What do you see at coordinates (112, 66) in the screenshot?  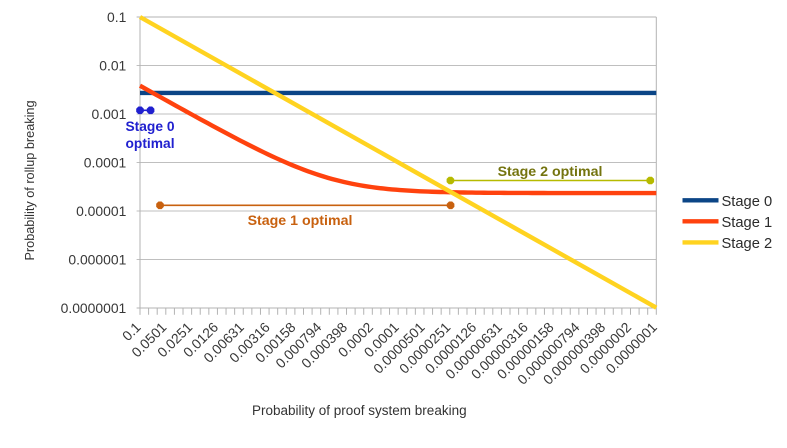 I see `svg-text: 0.01` at bounding box center [112, 66].